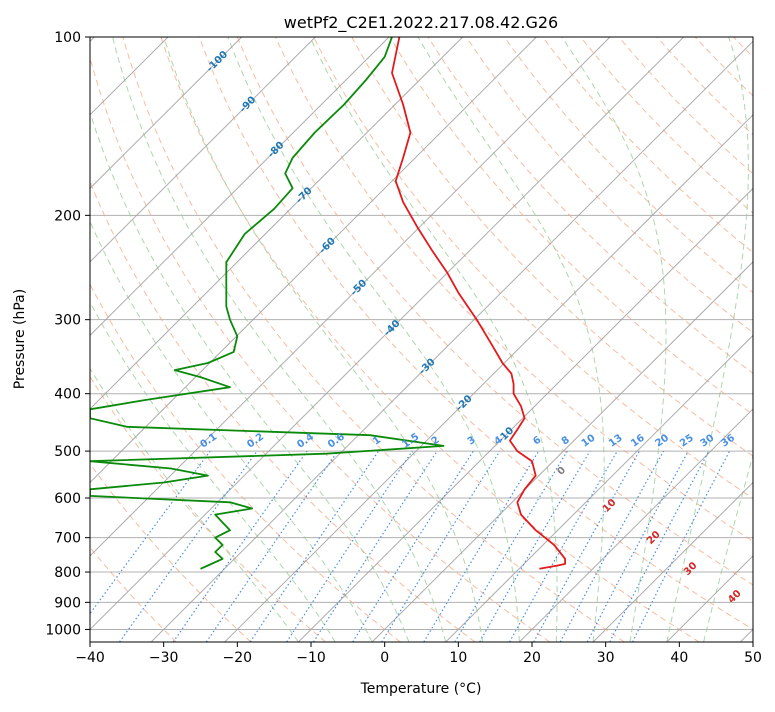 The width and height of the screenshot is (775, 712). I want to click on x-tick-label: 0, so click(384, 658).